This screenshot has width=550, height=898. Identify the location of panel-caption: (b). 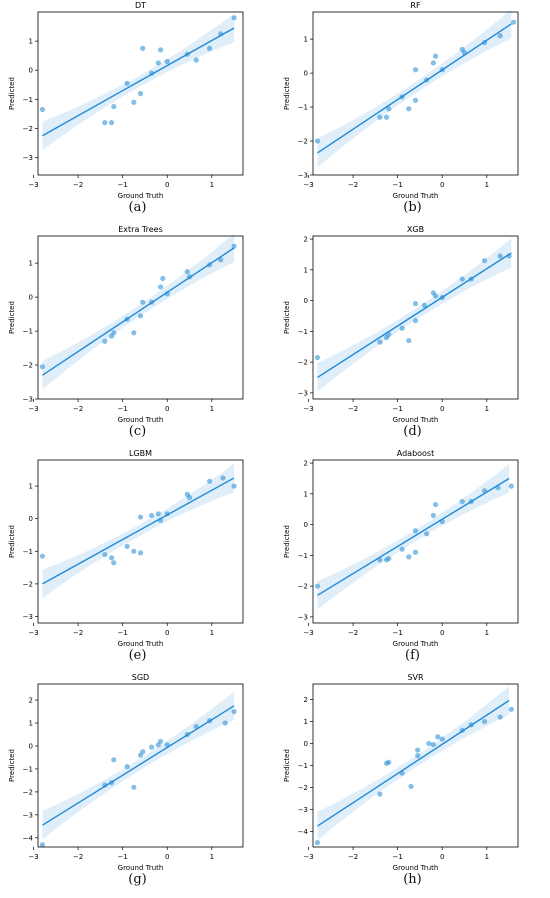
(412, 207).